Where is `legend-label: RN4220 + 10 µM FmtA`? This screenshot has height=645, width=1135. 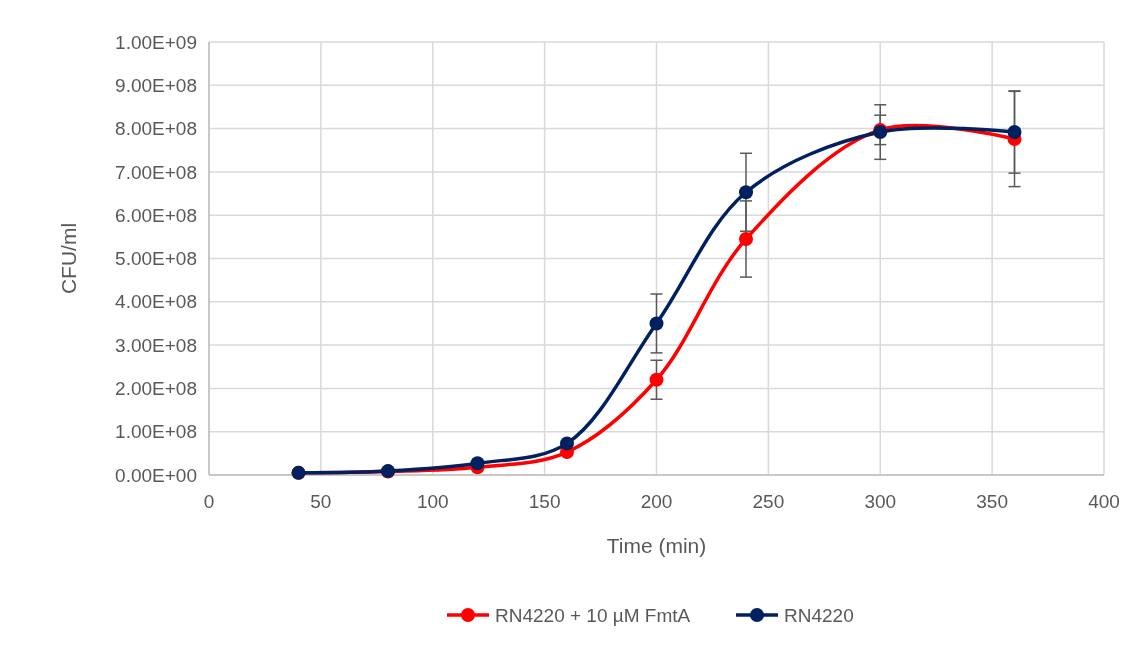
legend-label: RN4220 + 10 µM FmtA is located at coordinates (593, 615).